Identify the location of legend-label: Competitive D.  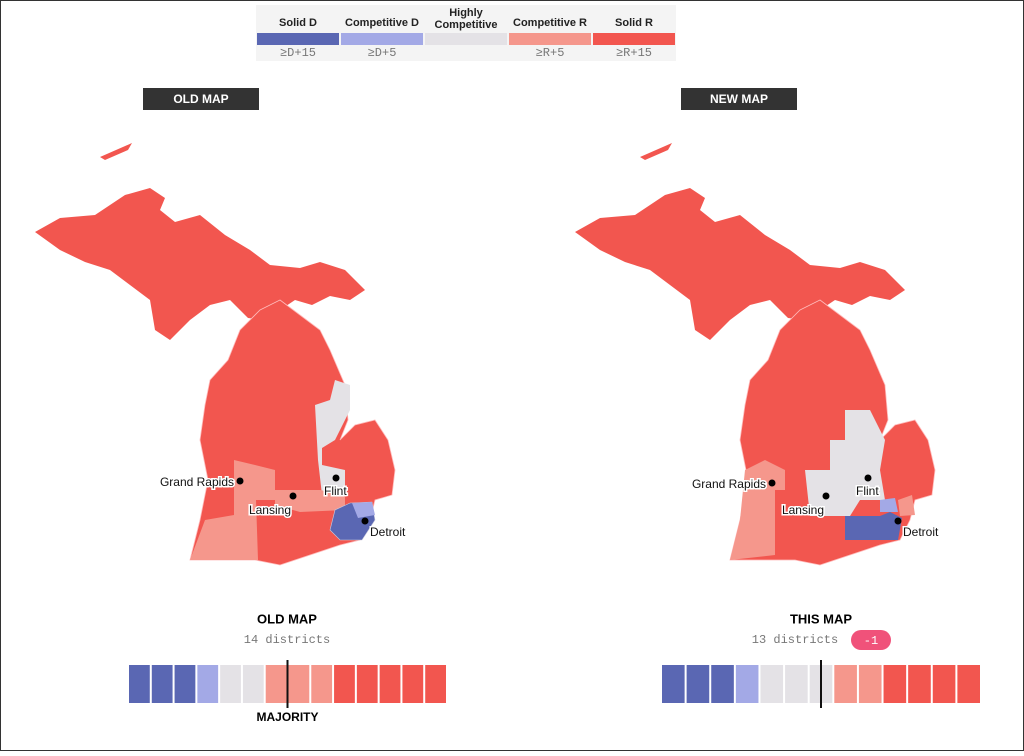
(382, 23).